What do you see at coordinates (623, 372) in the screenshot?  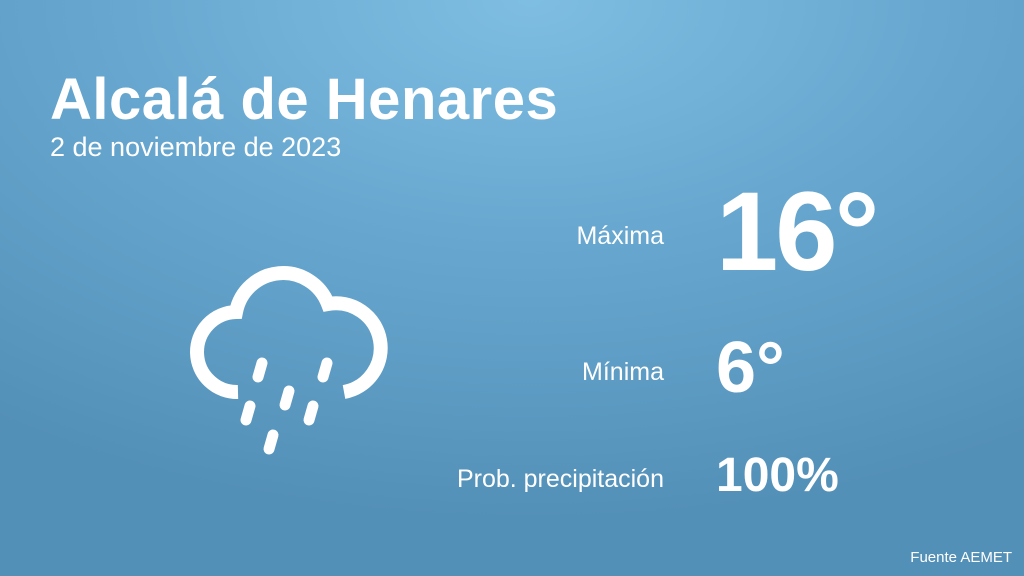 I see `min-label: Mínima` at bounding box center [623, 372].